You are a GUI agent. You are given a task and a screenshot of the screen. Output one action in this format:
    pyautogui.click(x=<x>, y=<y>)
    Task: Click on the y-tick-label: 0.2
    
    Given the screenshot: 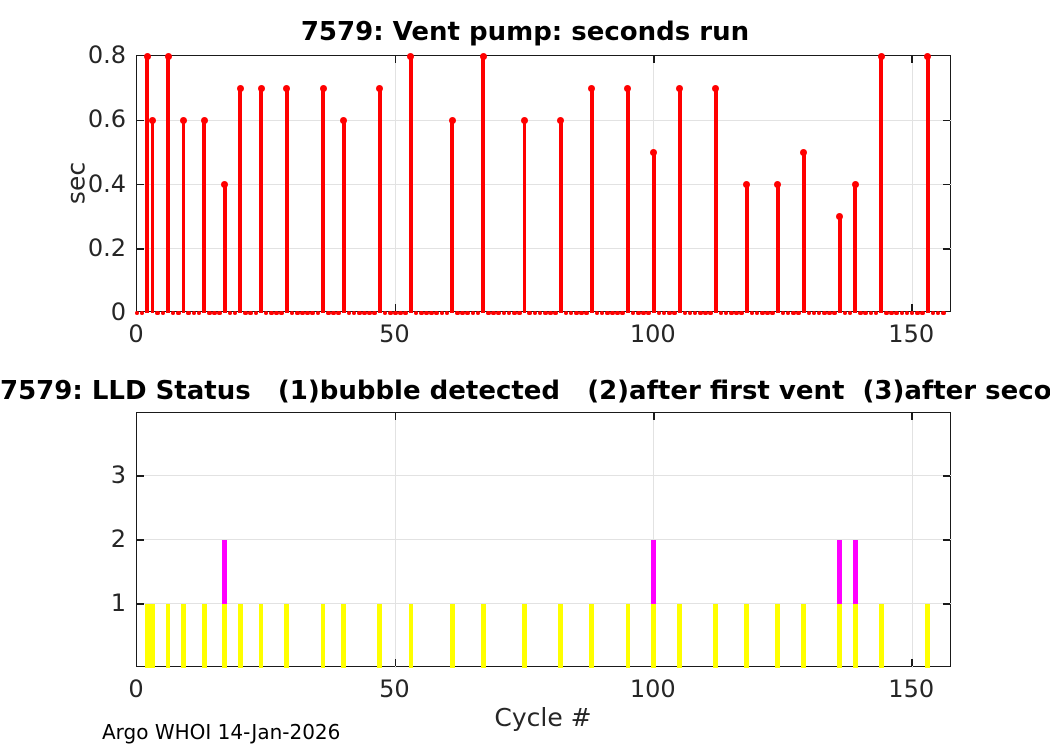 What is the action you would take?
    pyautogui.click(x=106, y=247)
    